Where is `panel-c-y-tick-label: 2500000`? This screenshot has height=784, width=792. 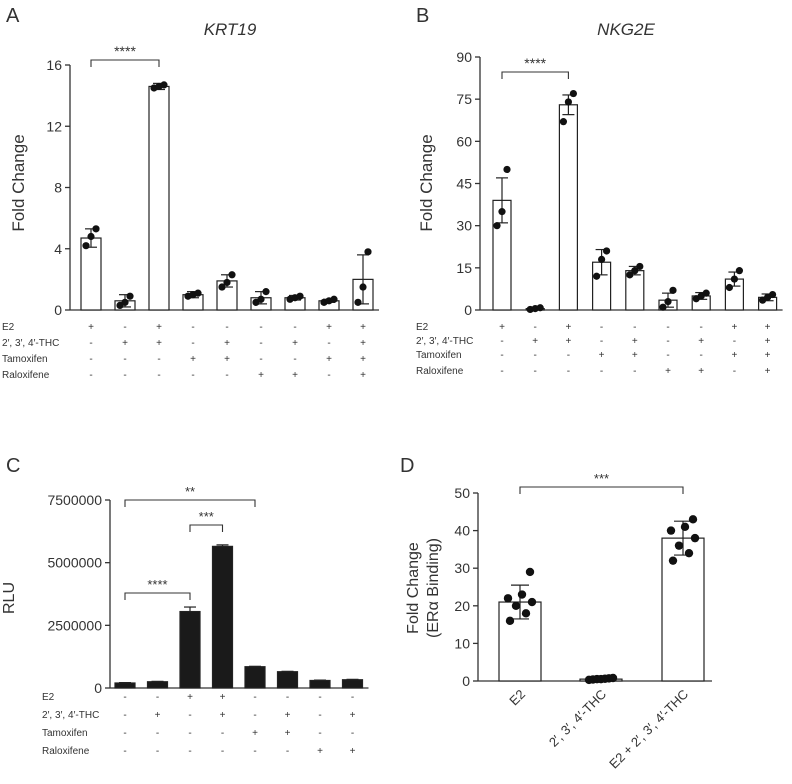 panel-c-y-tick-label: 2500000 is located at coordinates (74, 625).